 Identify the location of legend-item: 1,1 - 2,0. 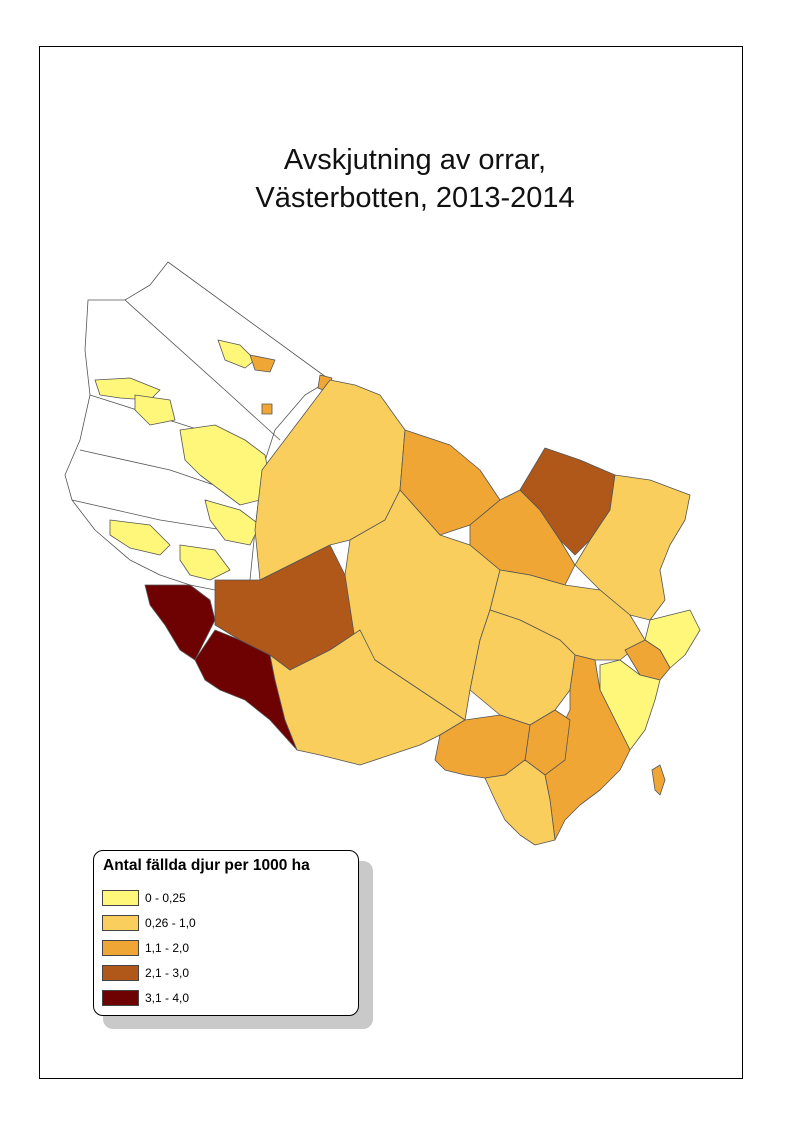
(145, 948).